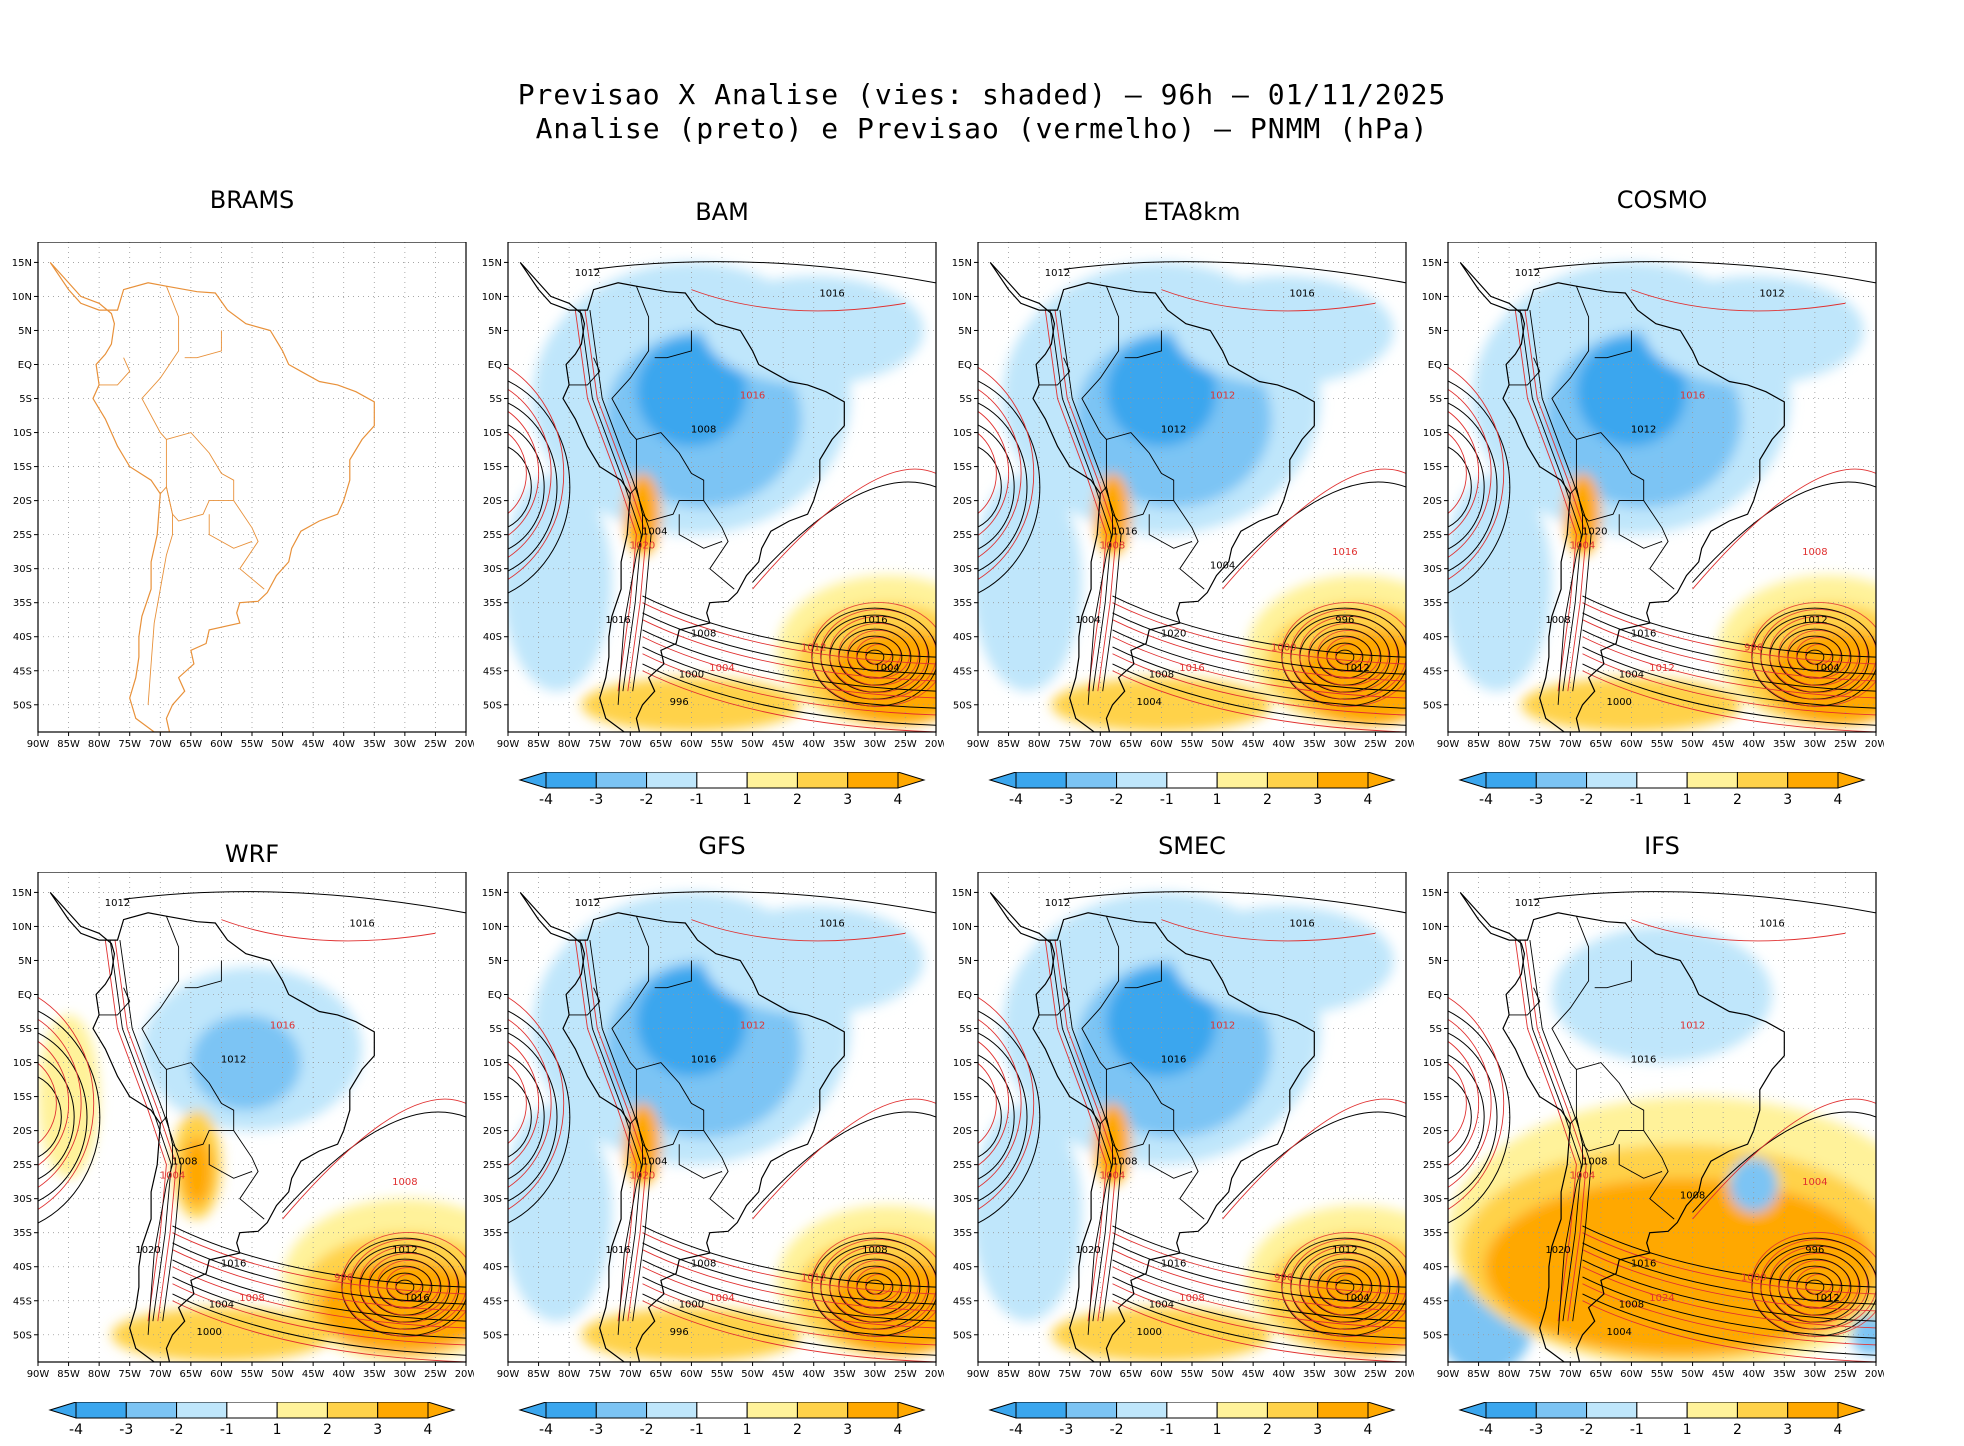 The height and width of the screenshot is (1446, 1964). Describe the element at coordinates (722, 212) in the screenshot. I see `panel-title-bam: BAM` at that location.